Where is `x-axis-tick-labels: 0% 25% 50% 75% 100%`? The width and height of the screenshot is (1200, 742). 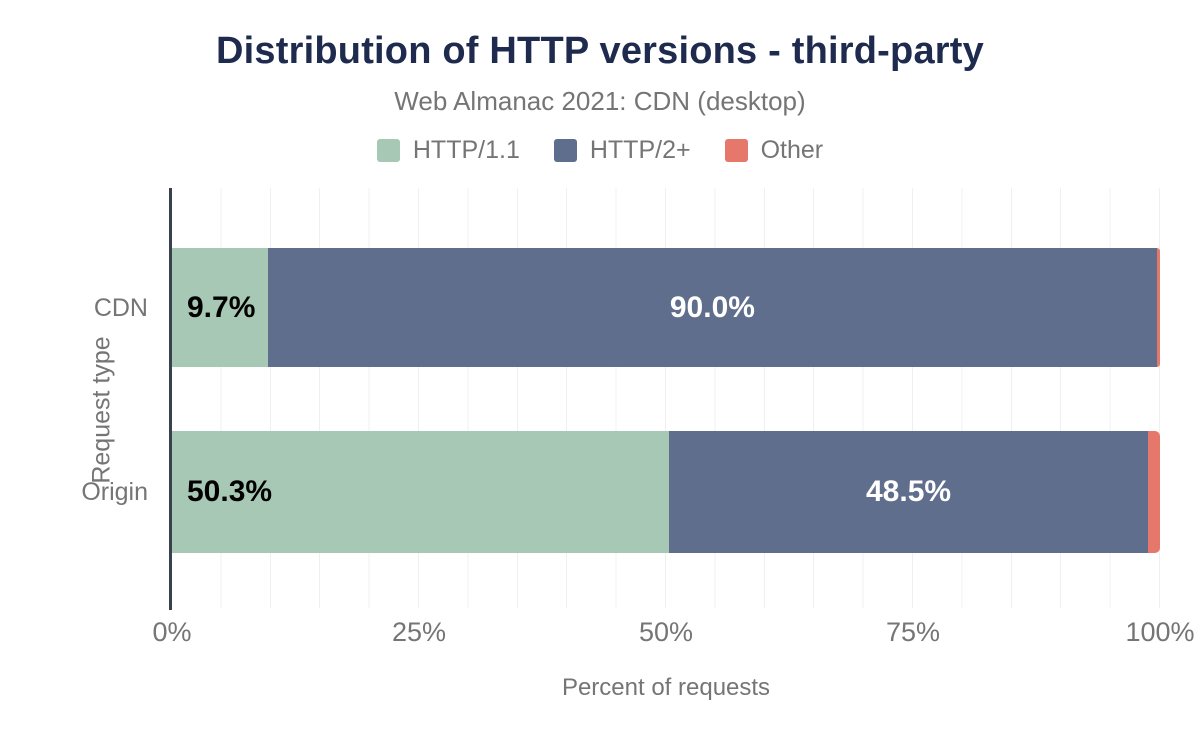 x-axis-tick-labels: 0% 25% 50% 75% 100% is located at coordinates (673, 633).